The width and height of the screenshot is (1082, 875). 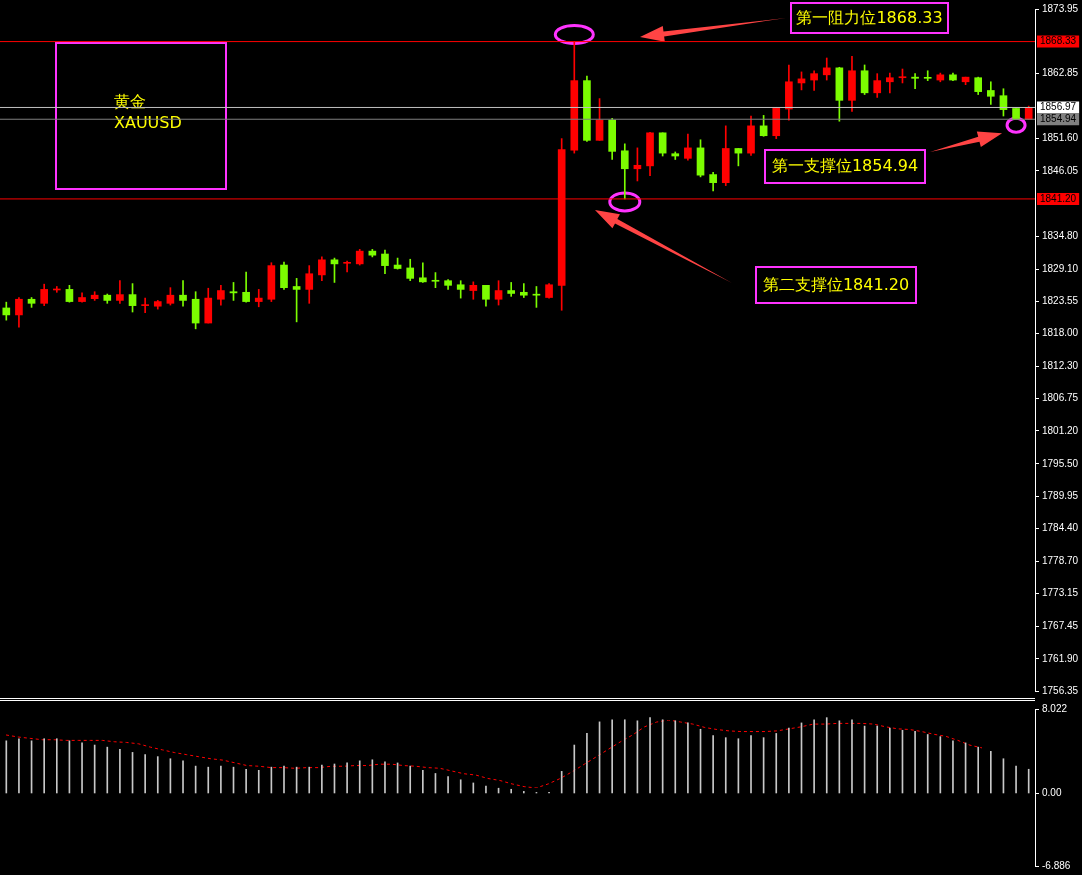 I want to click on y-tick-label: 1795.50, so click(x=1060, y=463).